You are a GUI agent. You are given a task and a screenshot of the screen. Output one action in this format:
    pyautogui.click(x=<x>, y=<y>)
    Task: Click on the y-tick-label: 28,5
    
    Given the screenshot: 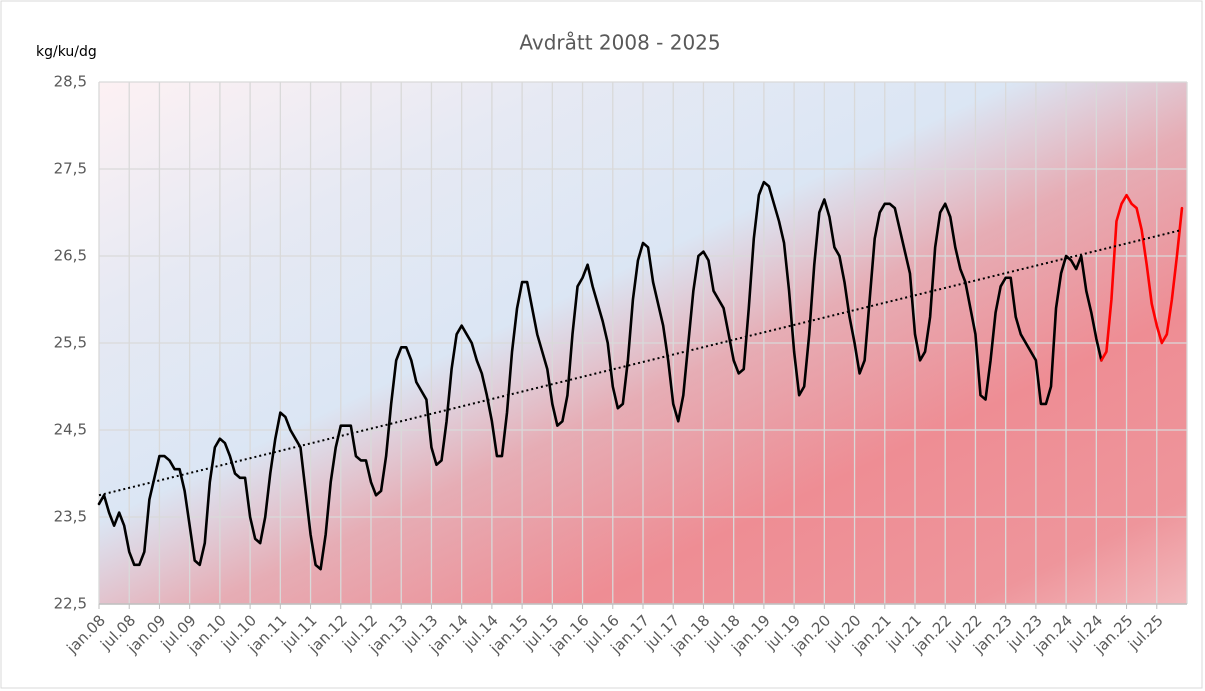 What is the action you would take?
    pyautogui.click(x=70, y=82)
    